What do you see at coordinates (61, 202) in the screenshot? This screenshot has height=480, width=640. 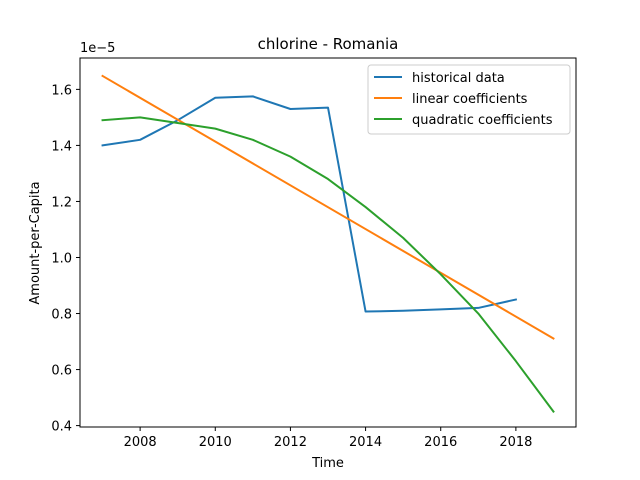 I see `y-tick-label: 1.2` at bounding box center [61, 202].